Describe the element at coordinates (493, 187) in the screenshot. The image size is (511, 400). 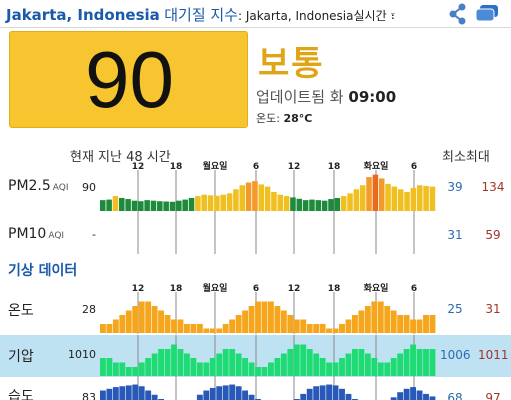
I see `pm25-max: 134` at that location.